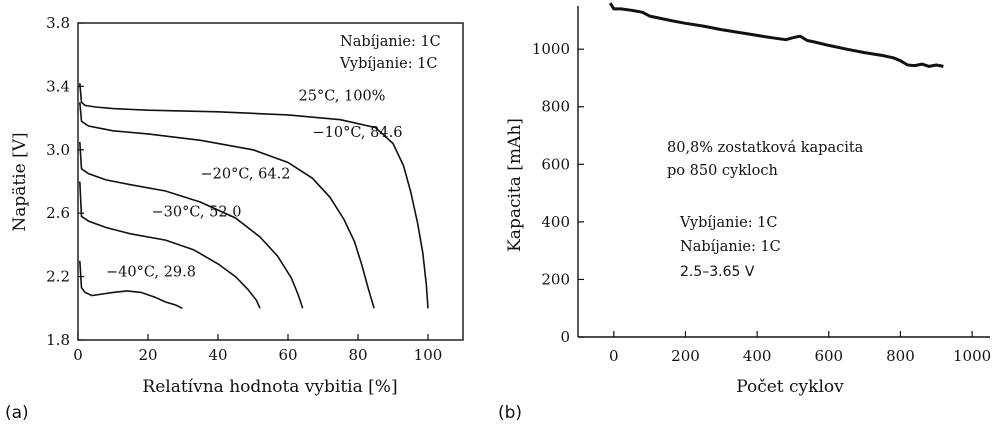 Image resolution: width=992 pixels, height=425 pixels. Describe the element at coordinates (390, 42) in the screenshot. I see `panel-a-annotation-charge: Nabíjanie: 1C` at that location.